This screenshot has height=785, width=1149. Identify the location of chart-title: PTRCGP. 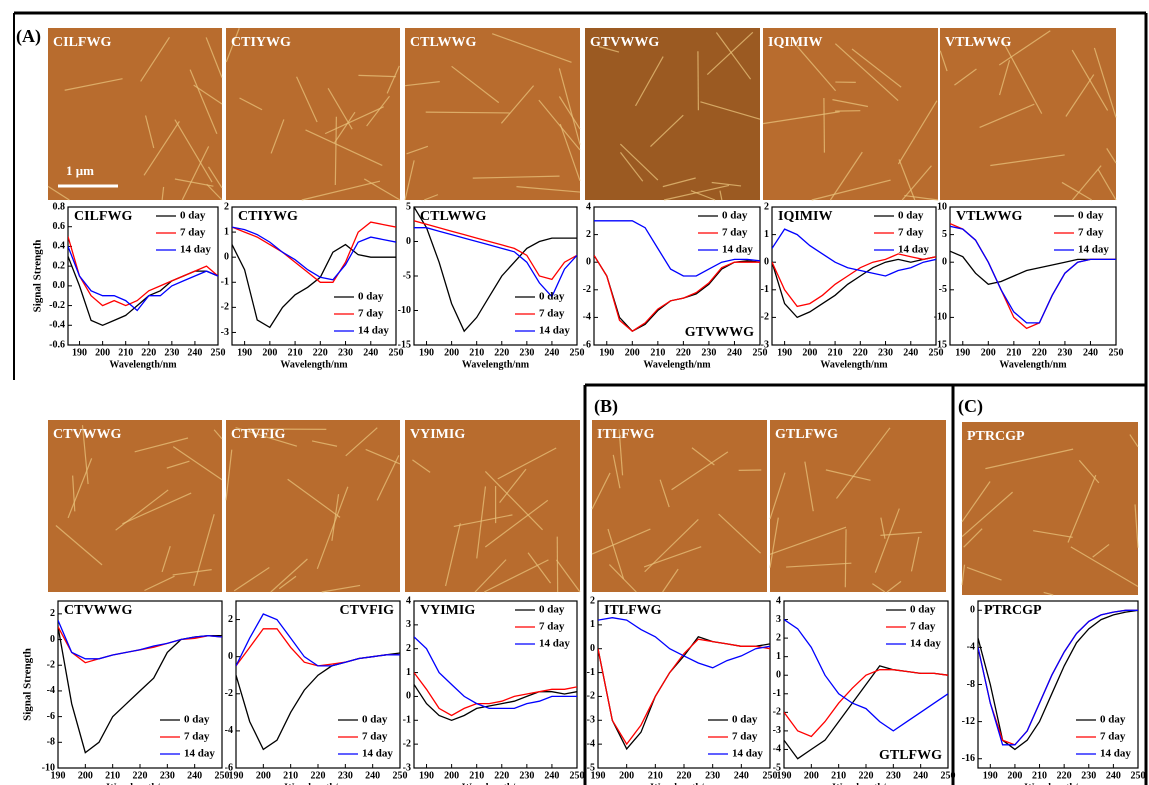
(1013, 610).